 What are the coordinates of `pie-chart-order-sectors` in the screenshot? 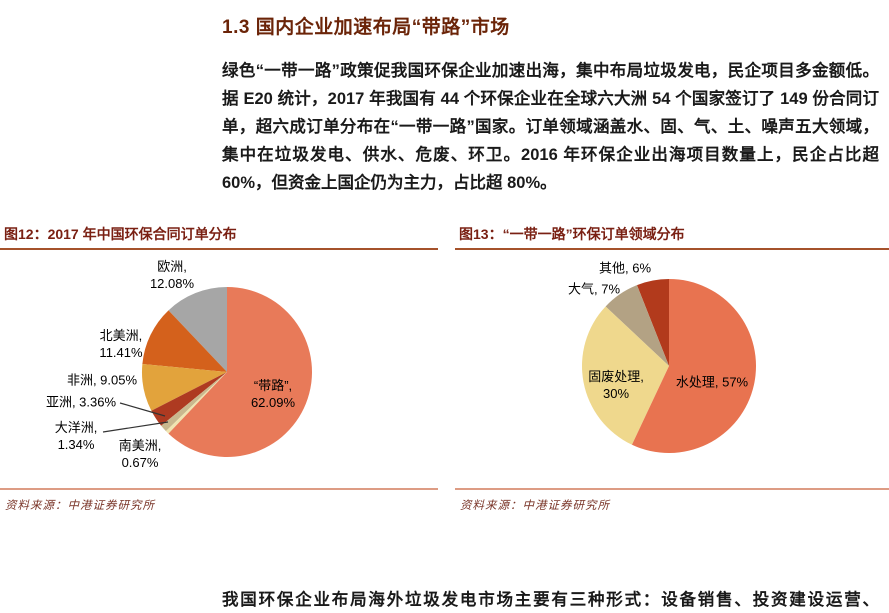 It's located at (669, 366).